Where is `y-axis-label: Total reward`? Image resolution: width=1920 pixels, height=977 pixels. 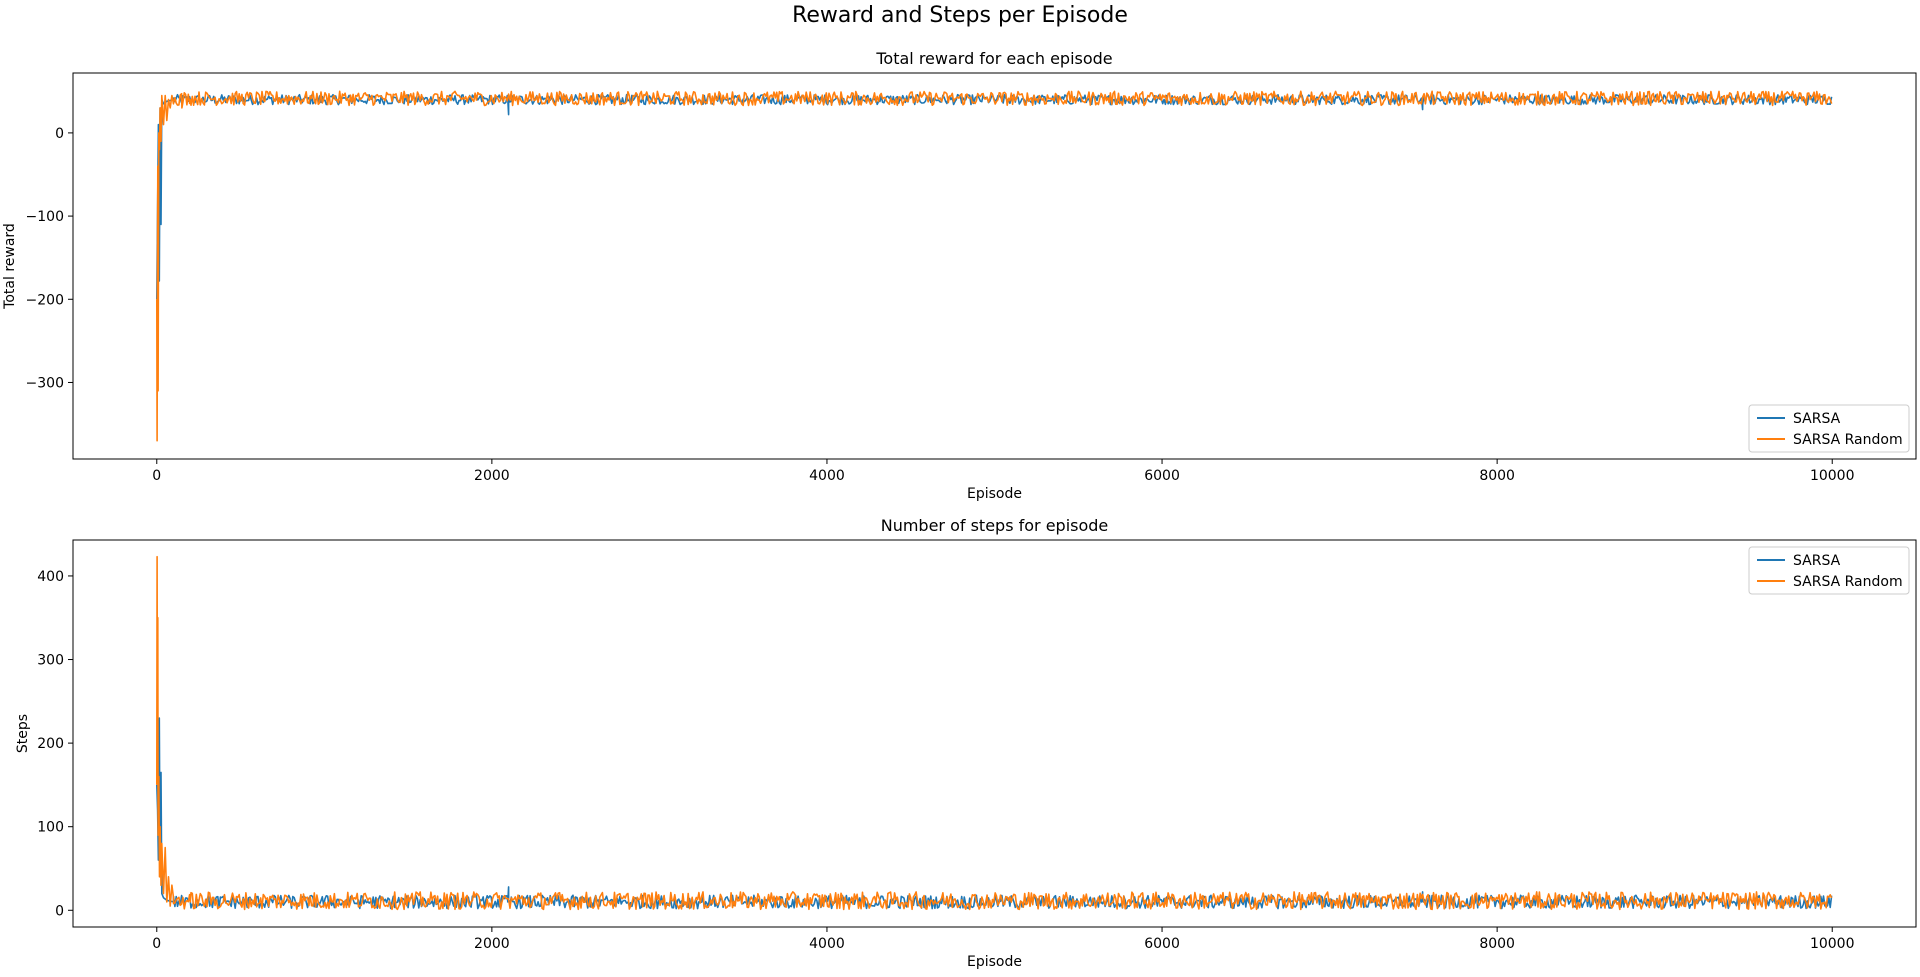
y-axis-label: Total reward is located at coordinates (10, 266).